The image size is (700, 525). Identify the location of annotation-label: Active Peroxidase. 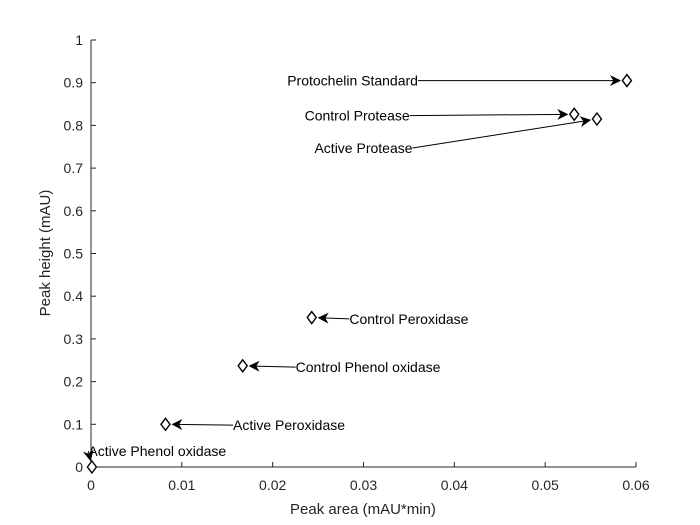
(289, 425).